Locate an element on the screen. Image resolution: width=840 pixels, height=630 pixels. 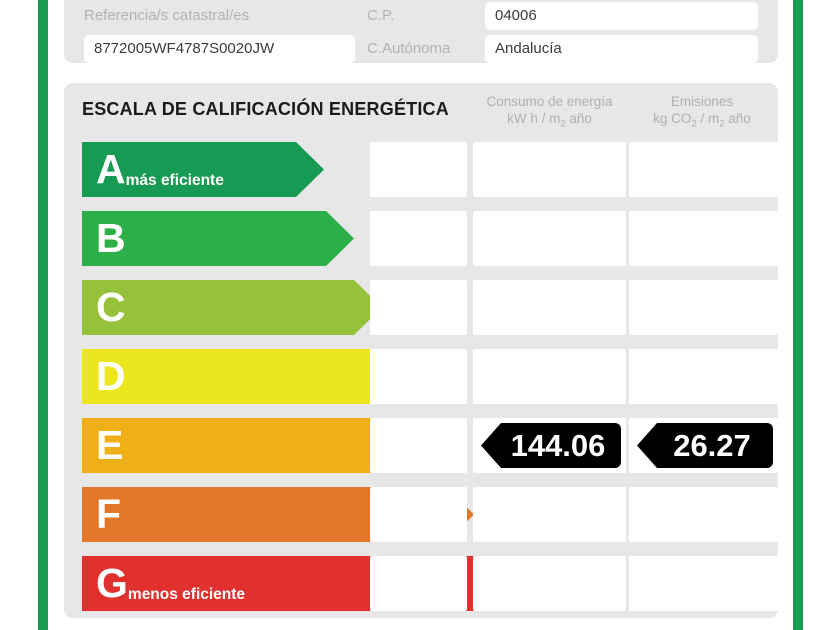
postal-code-label: C.P. is located at coordinates (381, 15).